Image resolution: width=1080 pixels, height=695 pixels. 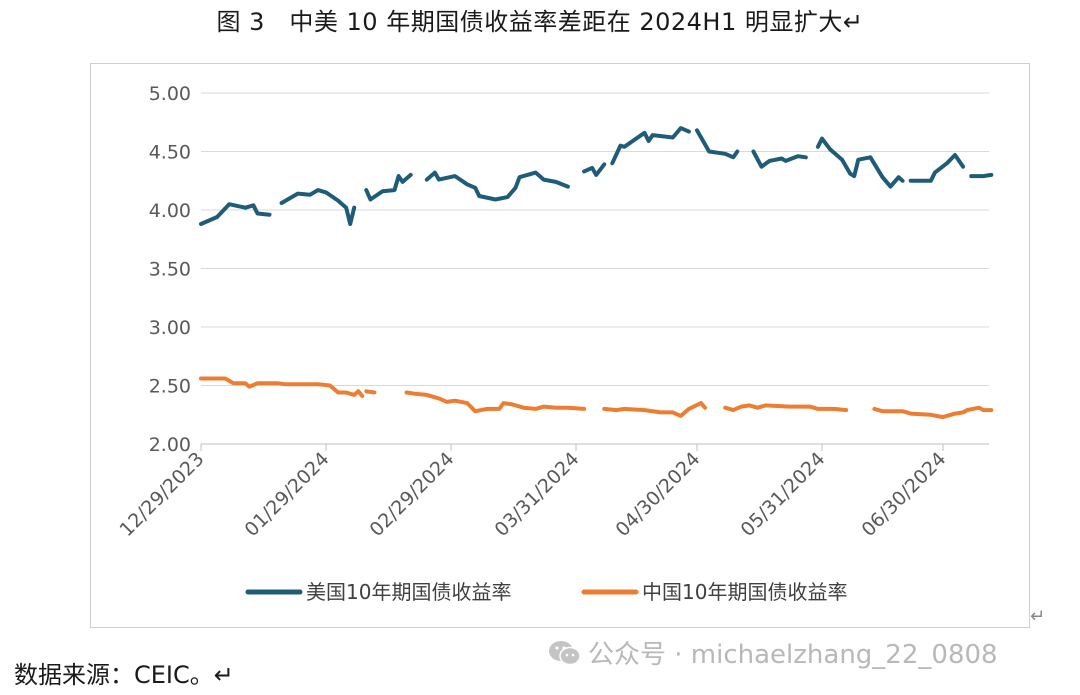 What do you see at coordinates (170, 153) in the screenshot?
I see `y-tick-label: 4.50` at bounding box center [170, 153].